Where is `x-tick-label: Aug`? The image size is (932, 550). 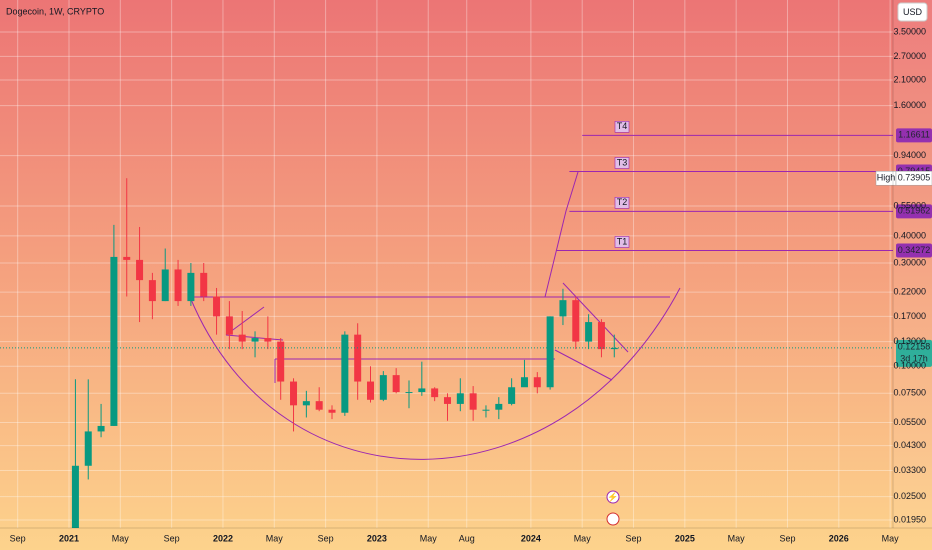 x-tick-label: Aug is located at coordinates (467, 538).